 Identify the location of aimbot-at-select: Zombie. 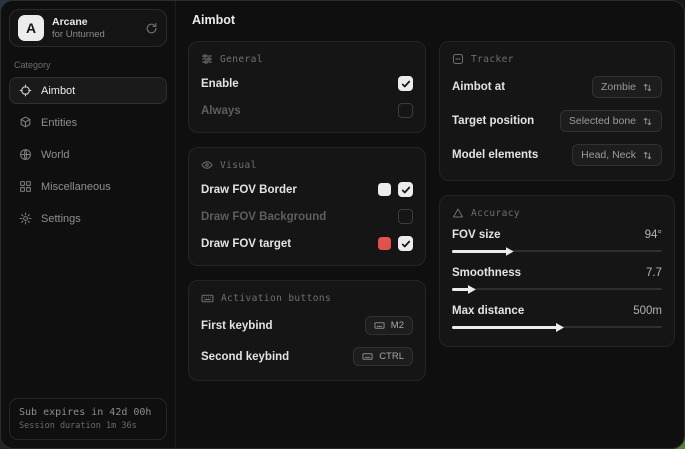
(626, 87).